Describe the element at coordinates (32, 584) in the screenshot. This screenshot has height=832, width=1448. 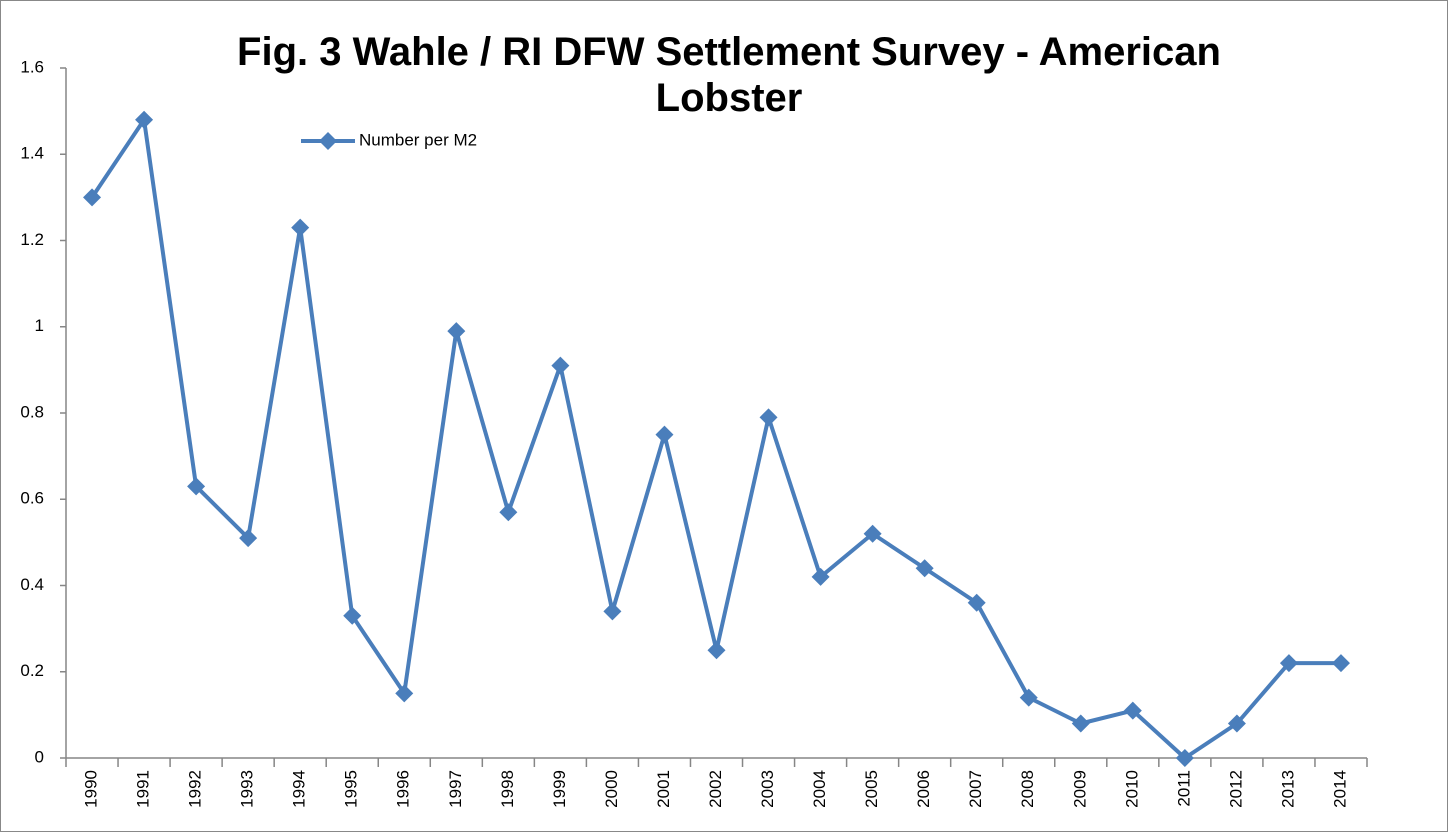
I see `y-tick-label: 0.4` at that location.